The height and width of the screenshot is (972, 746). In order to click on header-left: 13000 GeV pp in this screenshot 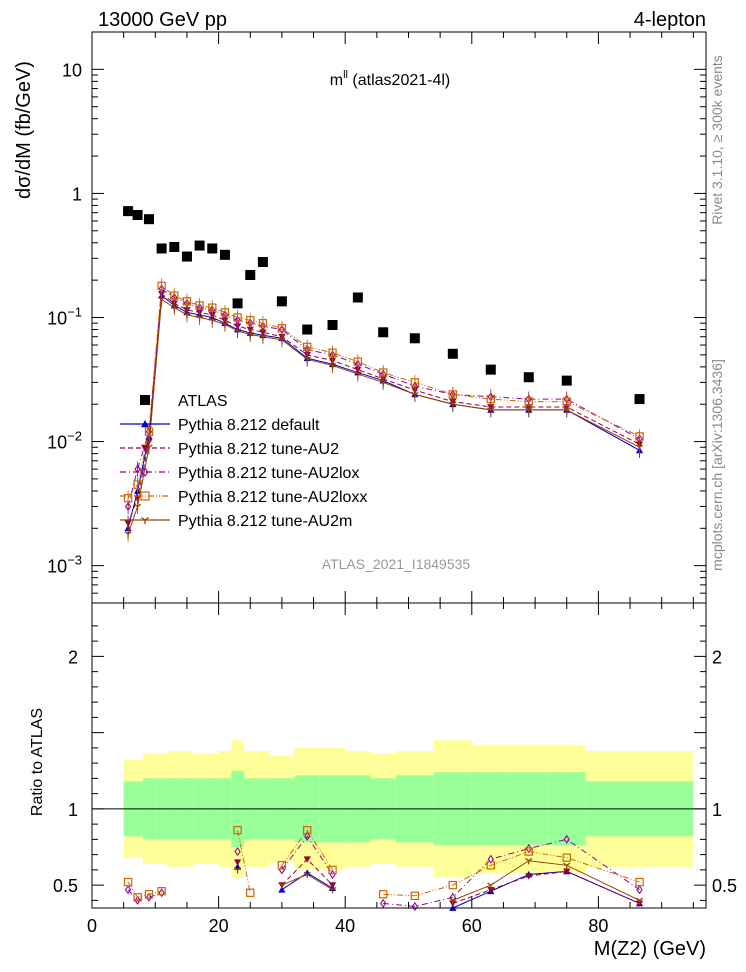, I will do `click(162, 20)`.